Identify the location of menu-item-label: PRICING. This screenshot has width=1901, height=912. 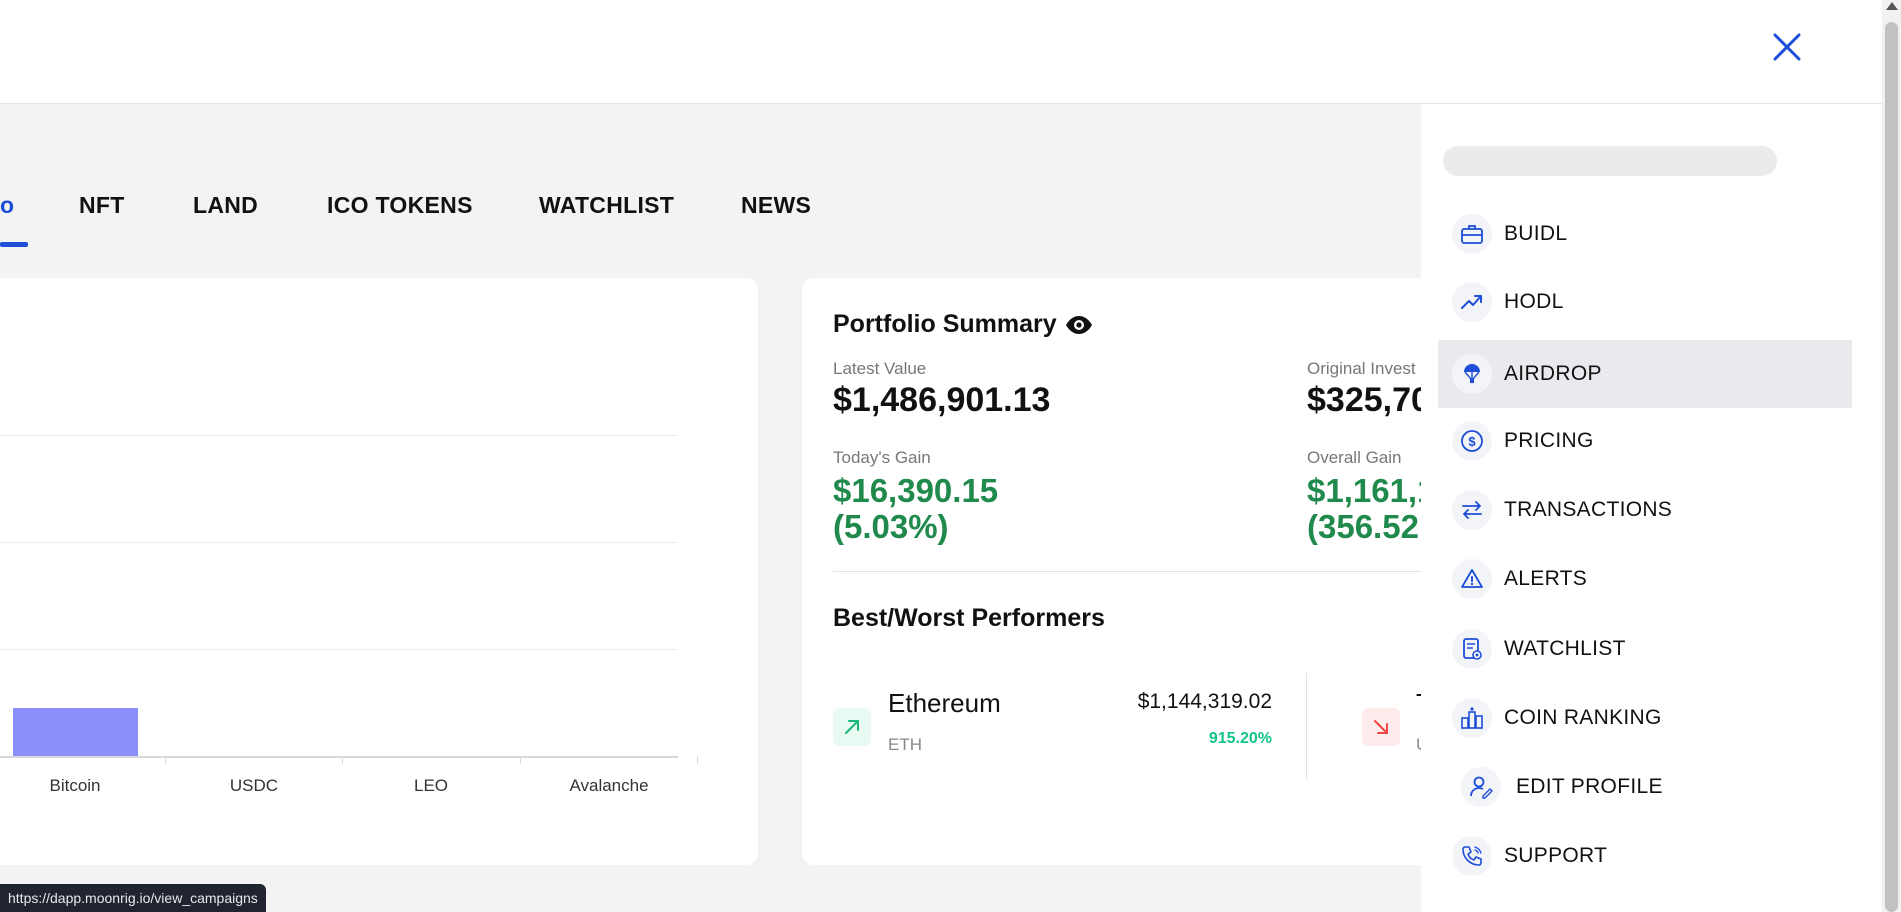
(1549, 440).